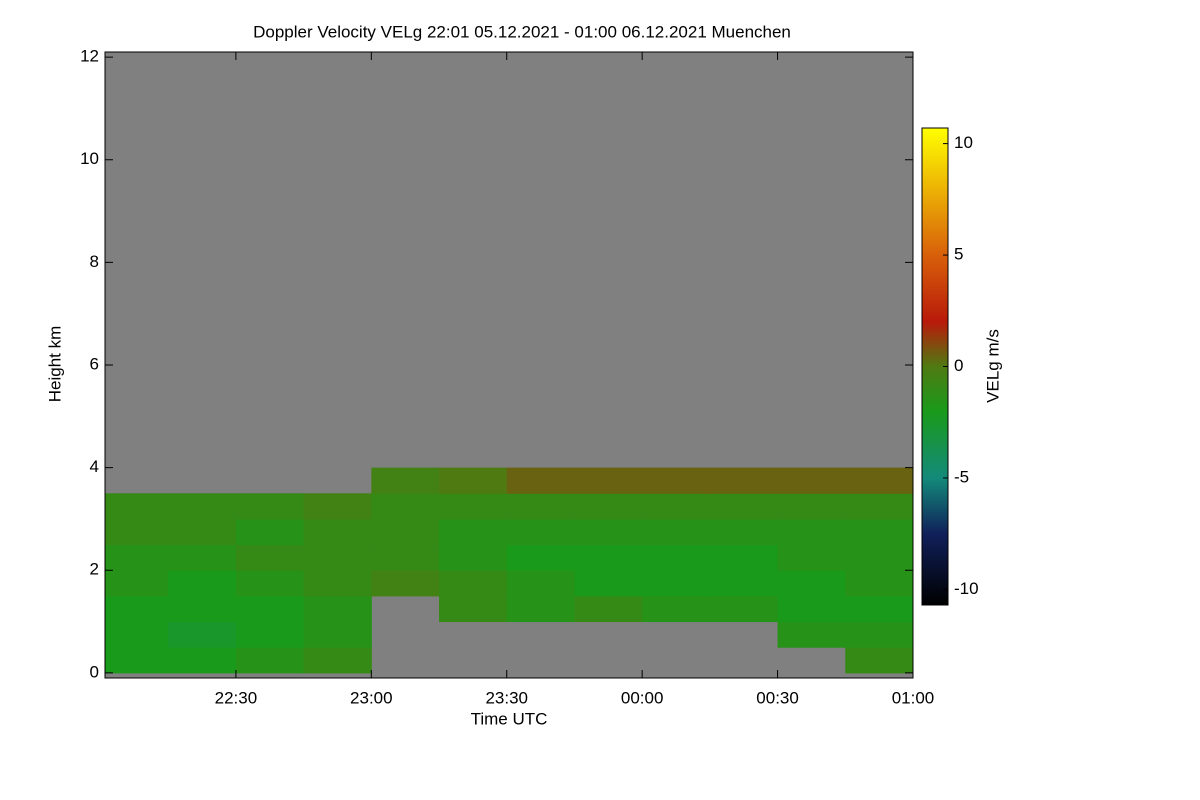 Image resolution: width=1200 pixels, height=800 pixels. Describe the element at coordinates (958, 365) in the screenshot. I see `colorbar-tick-label: 0` at that location.